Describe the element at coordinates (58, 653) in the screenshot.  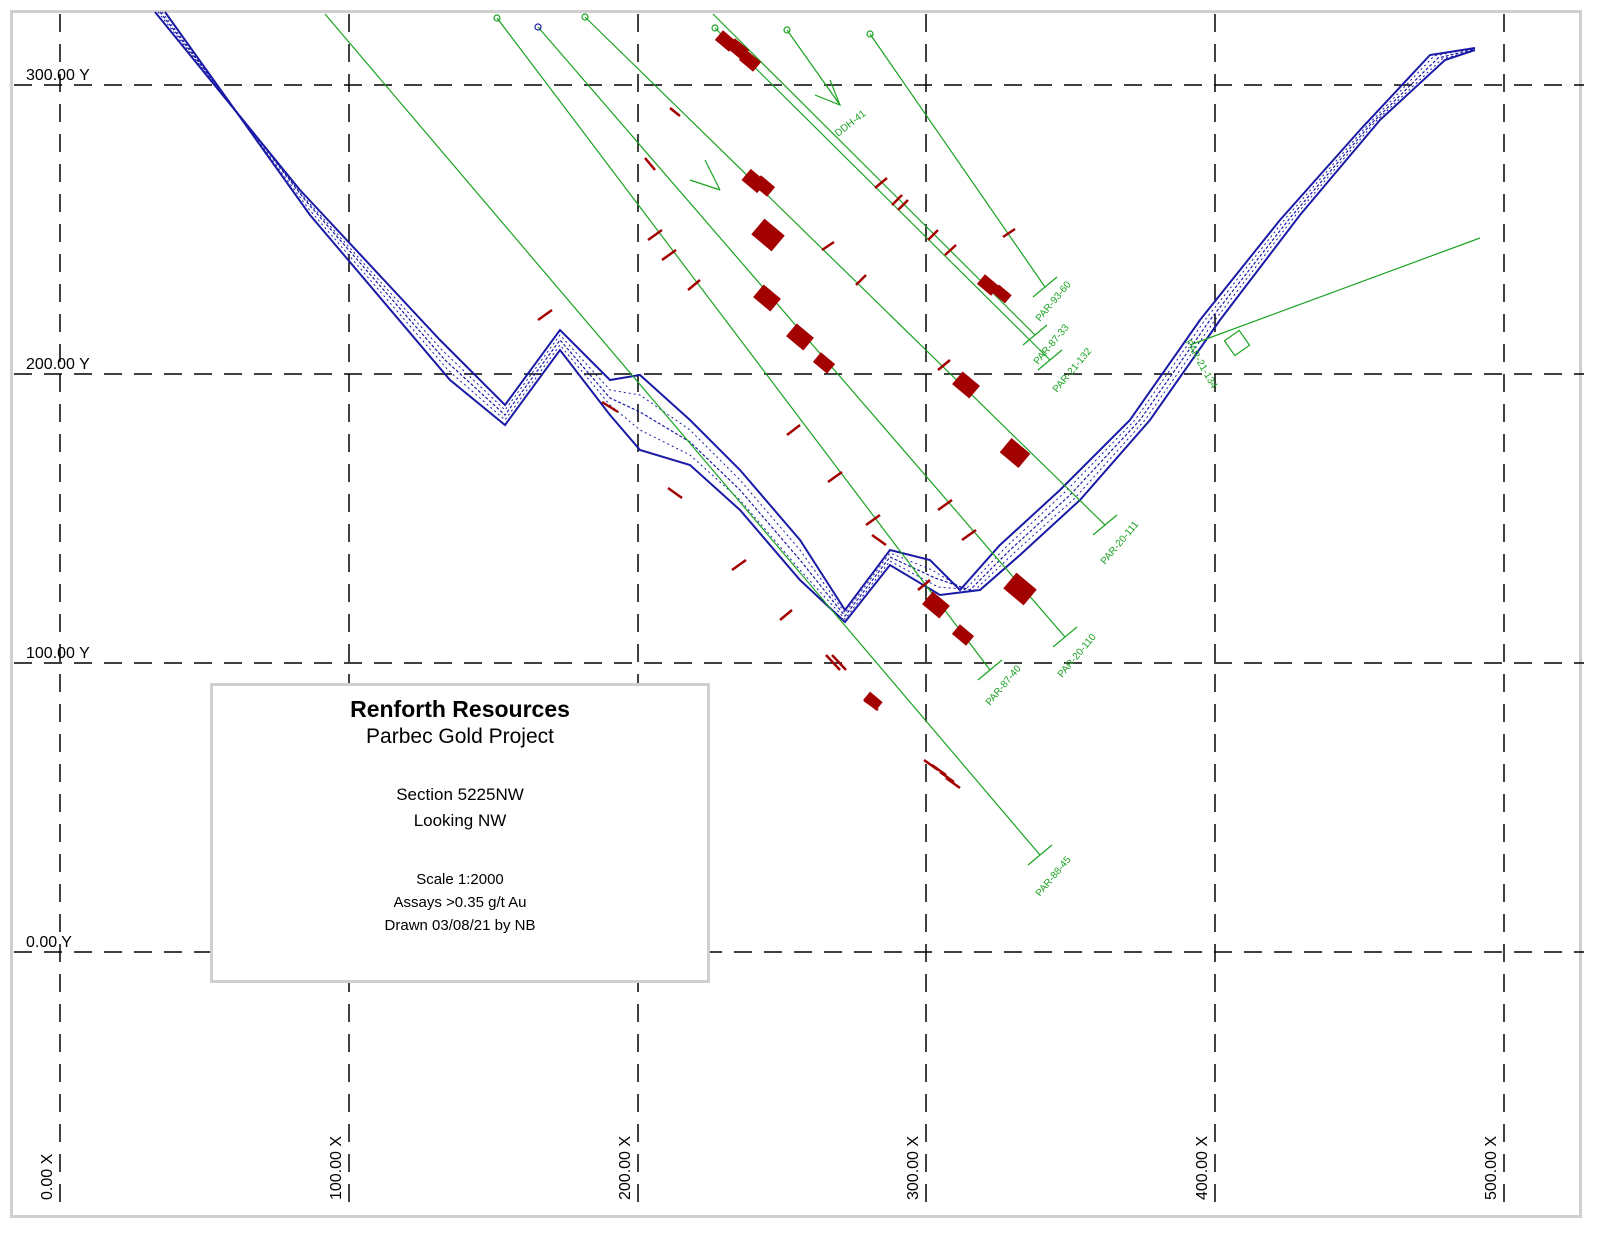
I see `y-label-100: 100.00 Y` at that location.